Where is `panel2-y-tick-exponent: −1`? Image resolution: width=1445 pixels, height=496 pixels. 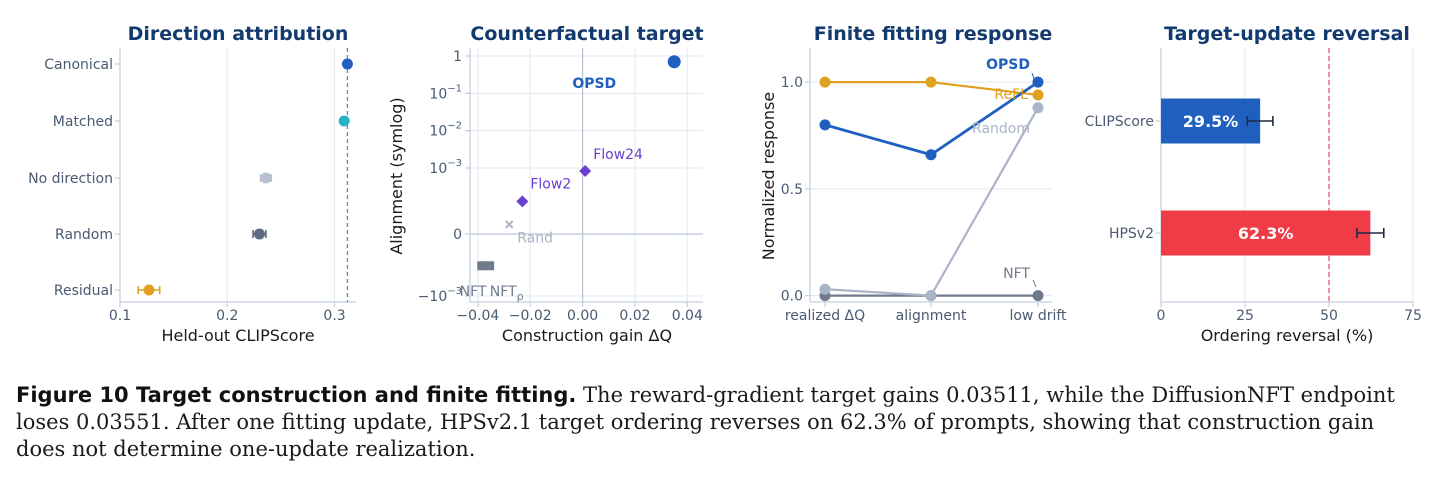
panel2-y-tick-exponent: −1 is located at coordinates (454, 88).